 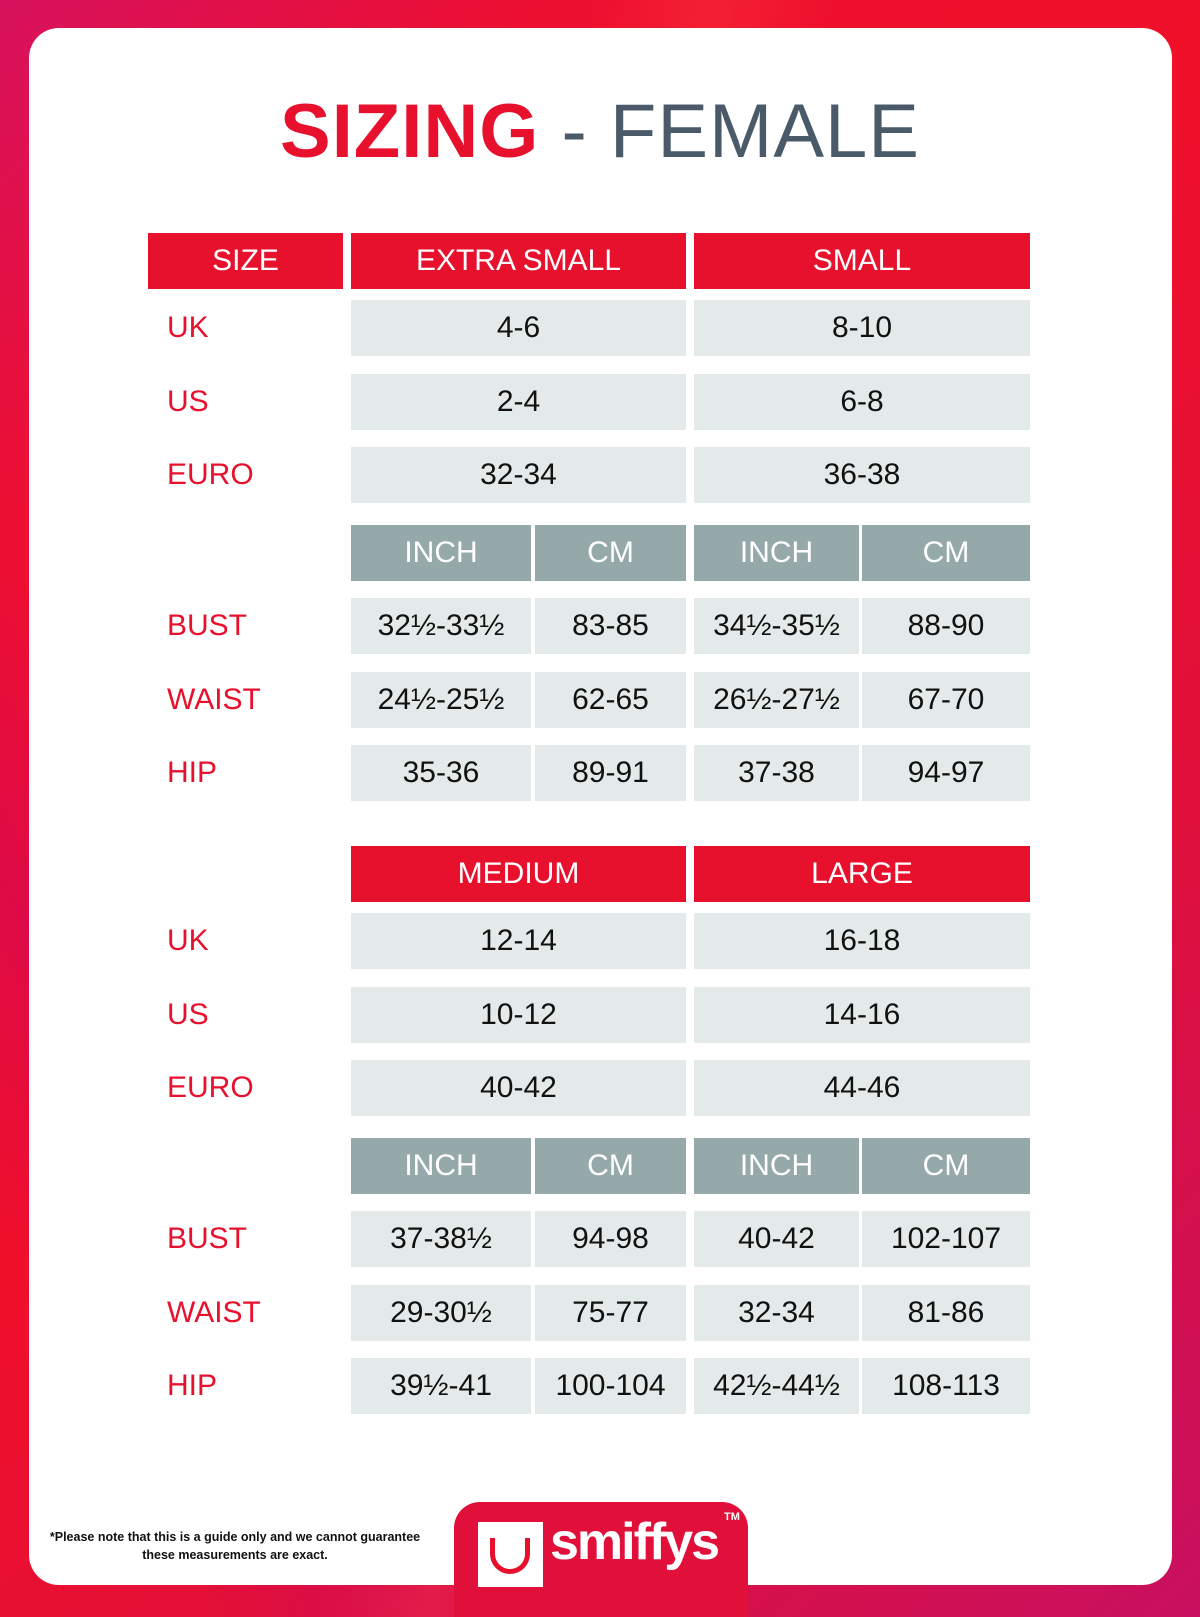 I want to click on hip-cm-cell: 100-104, so click(x=610, y=1386).